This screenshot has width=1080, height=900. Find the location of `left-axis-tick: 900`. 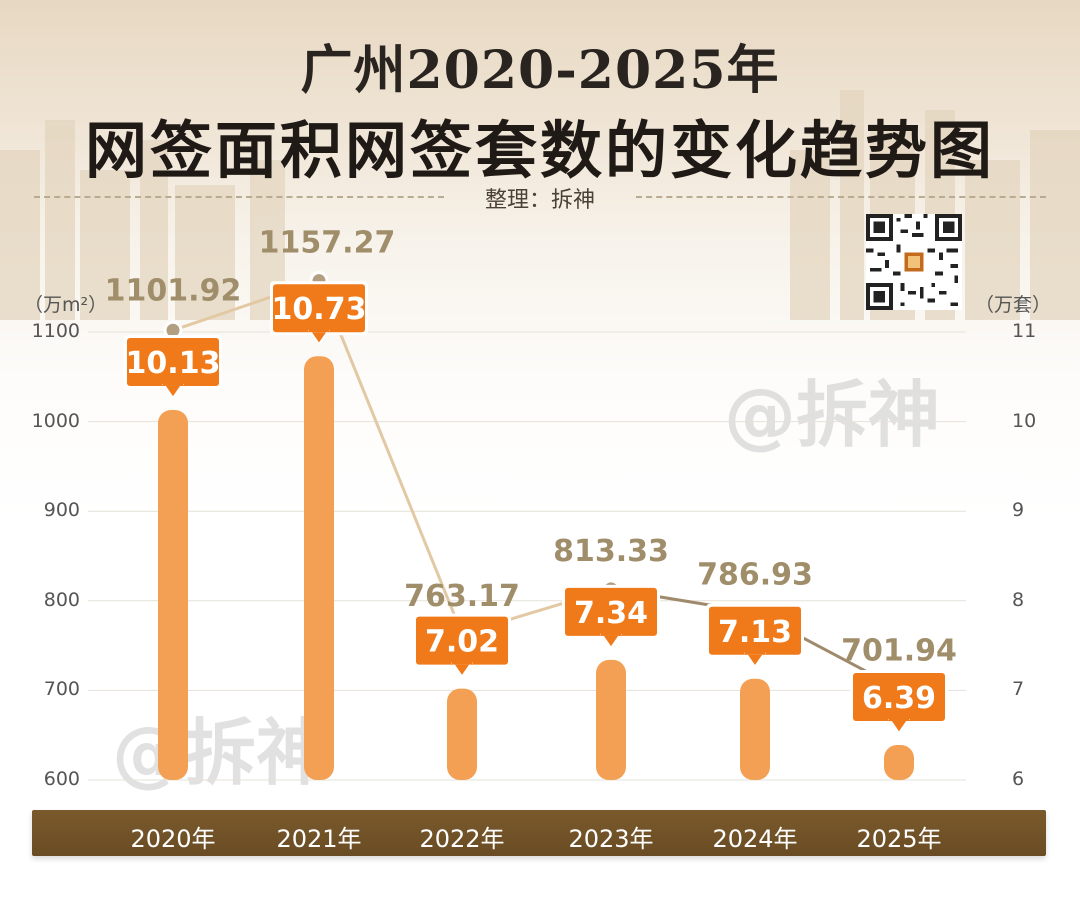

left-axis-tick: 900 is located at coordinates (61, 510).